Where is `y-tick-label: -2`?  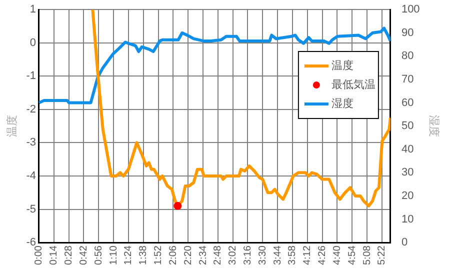
y-tick-label: -2 is located at coordinates (31, 109).